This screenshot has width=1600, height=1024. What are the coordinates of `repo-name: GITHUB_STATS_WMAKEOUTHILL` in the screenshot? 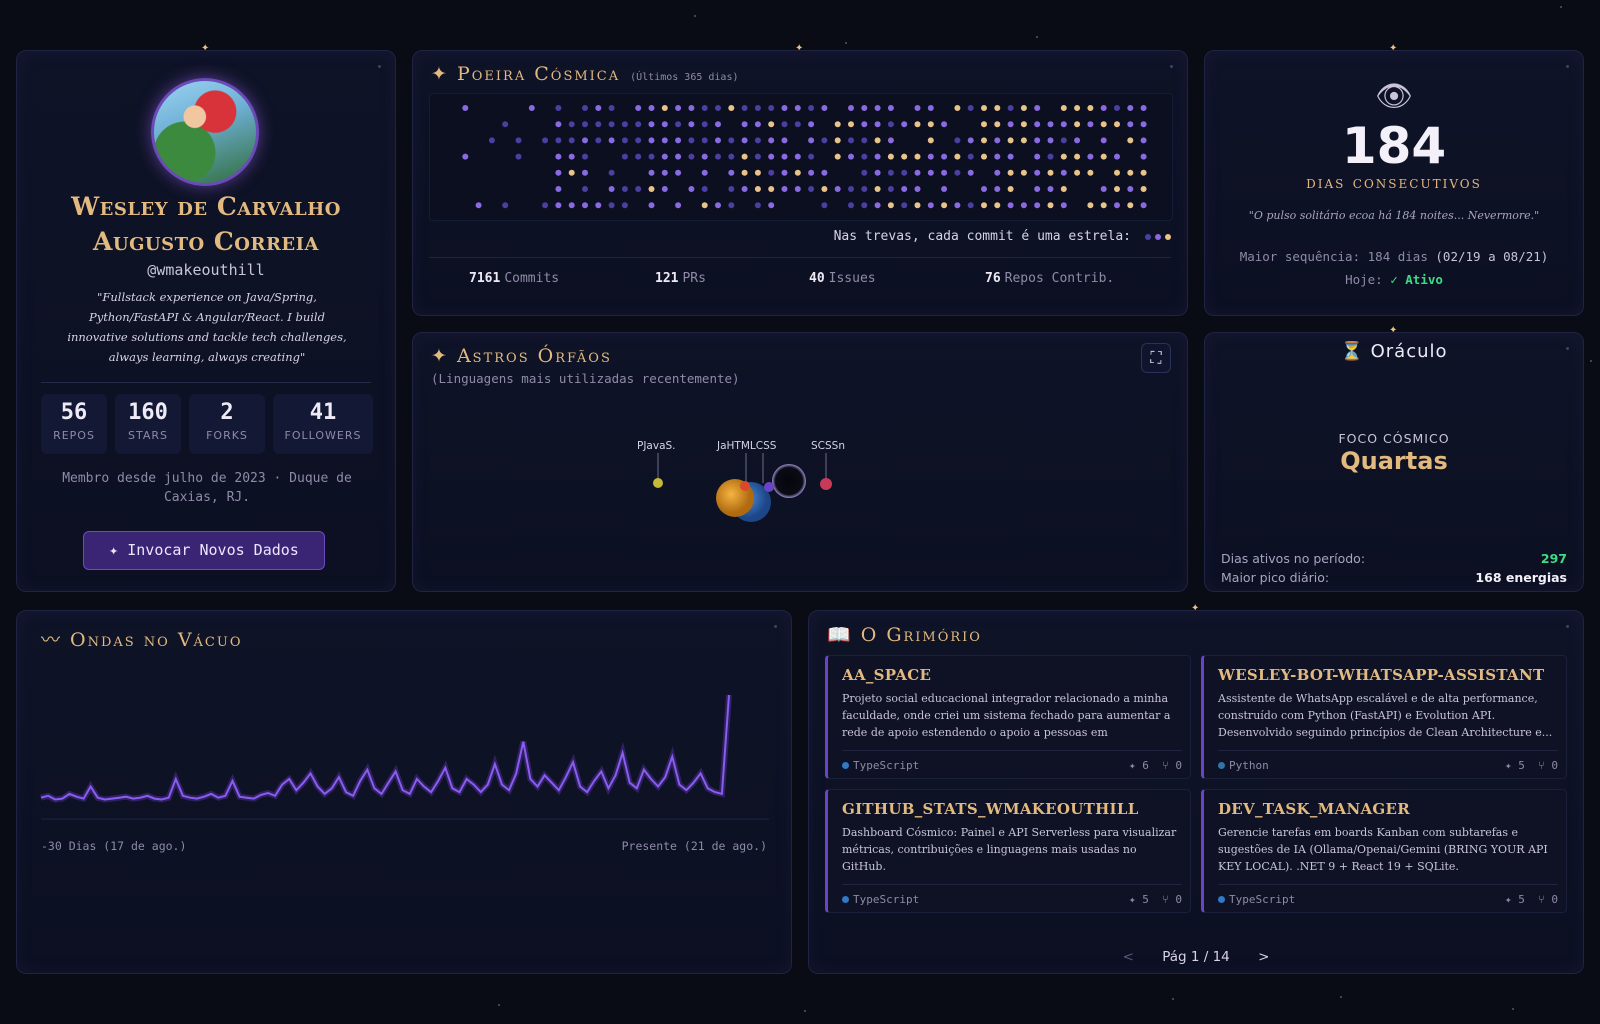 It's located at (990, 809).